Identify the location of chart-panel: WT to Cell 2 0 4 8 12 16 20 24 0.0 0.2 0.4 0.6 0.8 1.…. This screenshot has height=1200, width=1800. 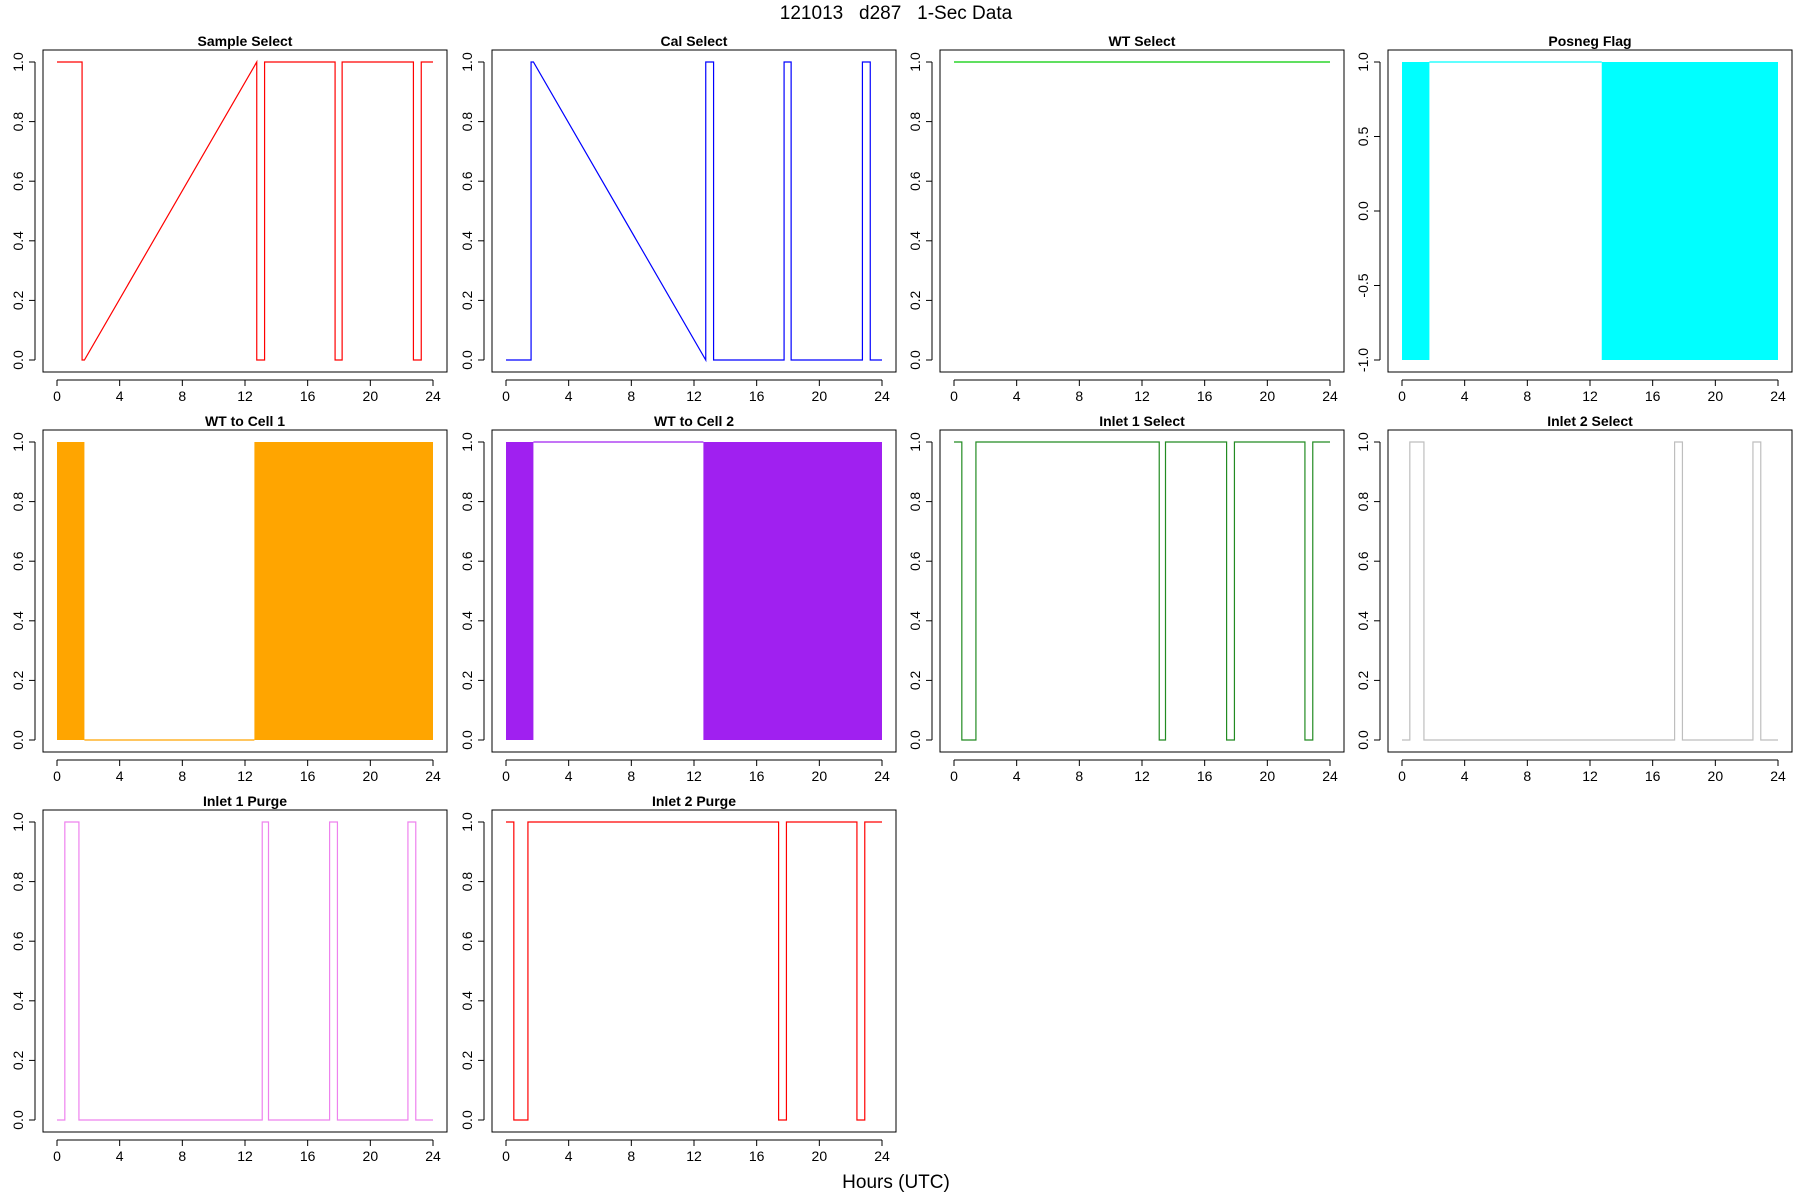
(678, 598).